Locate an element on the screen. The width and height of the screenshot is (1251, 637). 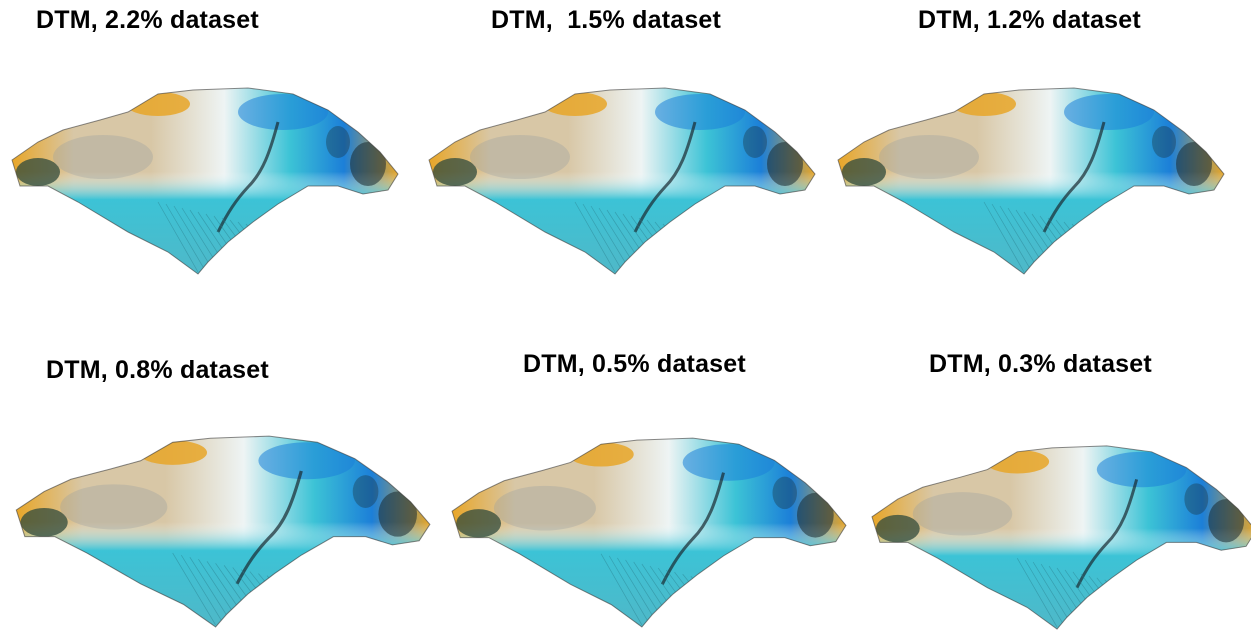
panel-title-5: DTM, 0.5% dataset is located at coordinates (634, 364).